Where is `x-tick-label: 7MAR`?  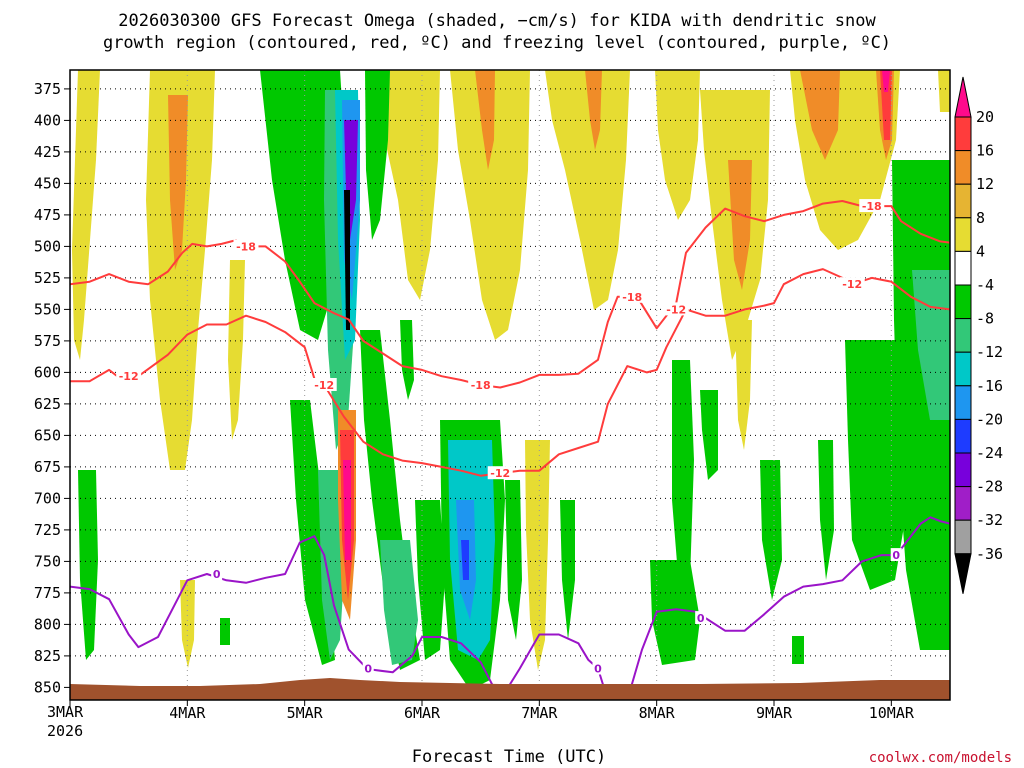
x-tick-label: 7MAR is located at coordinates (539, 713).